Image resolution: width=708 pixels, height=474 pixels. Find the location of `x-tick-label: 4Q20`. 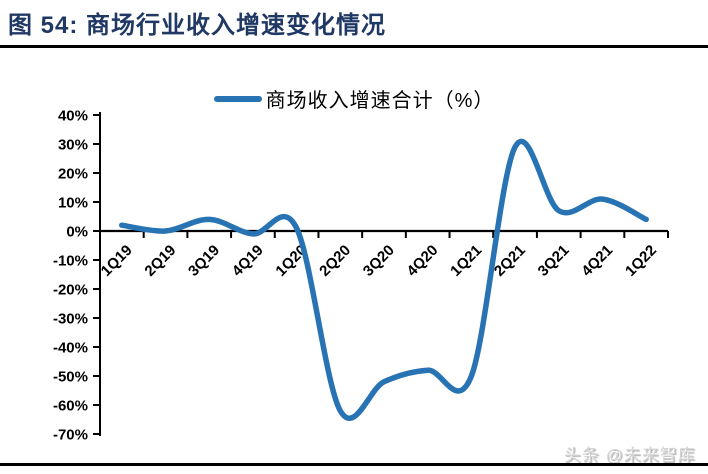

x-tick-label: 4Q20 is located at coordinates (423, 261).